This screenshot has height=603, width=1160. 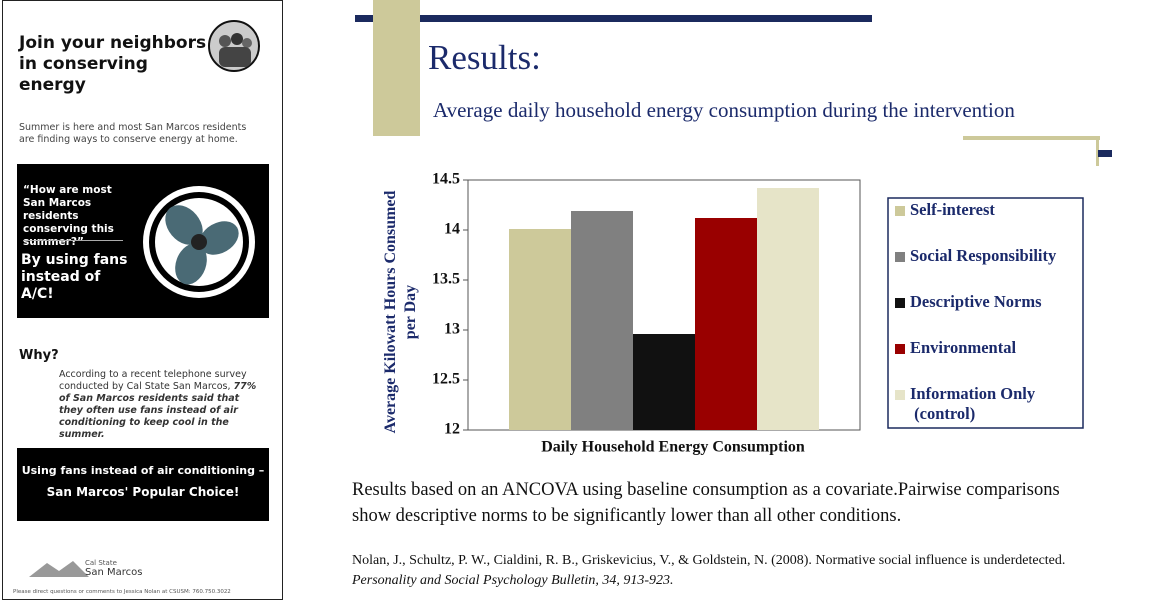 What do you see at coordinates (39, 355) in the screenshot?
I see `why-heading: Why?` at bounding box center [39, 355].